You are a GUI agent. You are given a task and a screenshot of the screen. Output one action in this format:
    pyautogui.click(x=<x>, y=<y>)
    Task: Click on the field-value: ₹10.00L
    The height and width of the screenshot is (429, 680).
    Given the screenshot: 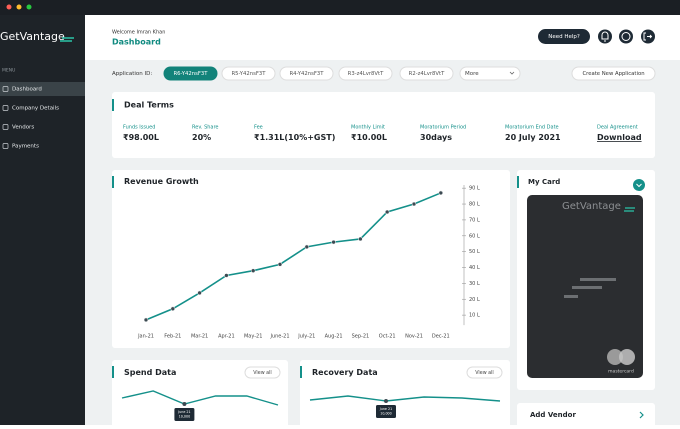 What is the action you would take?
    pyautogui.click(x=369, y=137)
    